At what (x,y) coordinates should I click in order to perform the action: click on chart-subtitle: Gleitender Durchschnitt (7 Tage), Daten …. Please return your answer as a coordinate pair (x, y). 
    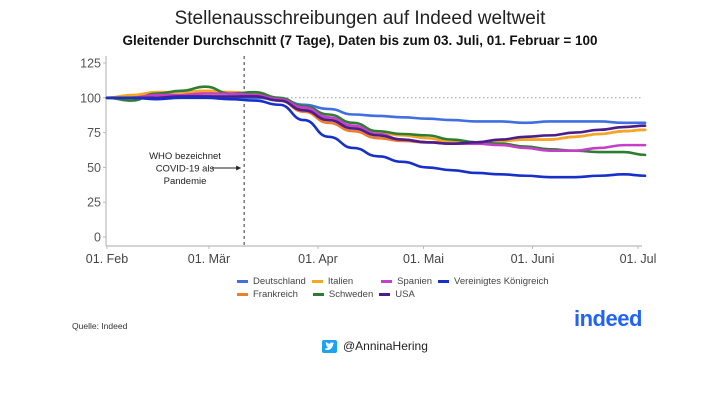
    Looking at the image, I should click on (360, 40).